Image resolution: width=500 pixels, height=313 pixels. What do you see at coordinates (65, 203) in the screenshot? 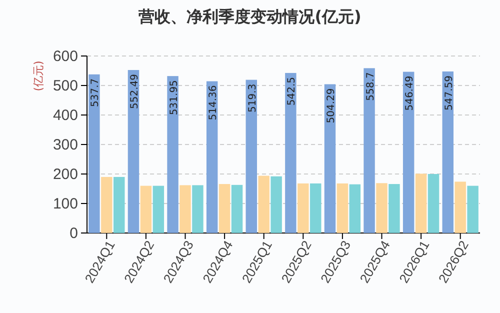
I see `y-tick-label: 100` at bounding box center [65, 203].